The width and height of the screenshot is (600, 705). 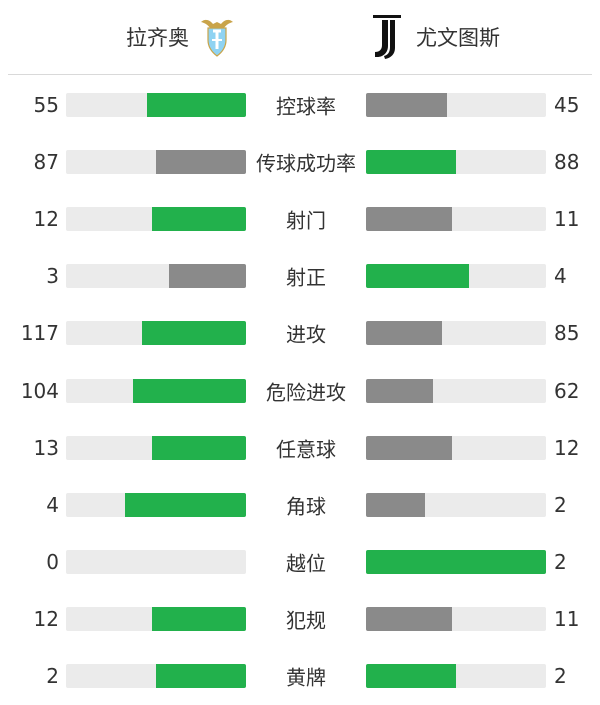 I want to click on stat-row: 117 进攻 85, so click(x=300, y=333).